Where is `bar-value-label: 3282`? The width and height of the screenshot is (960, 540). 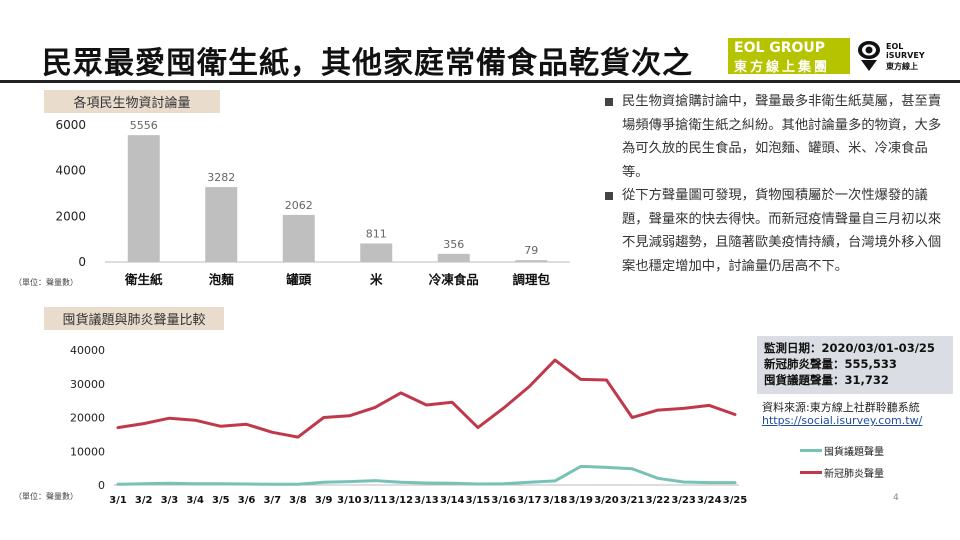
bar-value-label: 3282 is located at coordinates (221, 177).